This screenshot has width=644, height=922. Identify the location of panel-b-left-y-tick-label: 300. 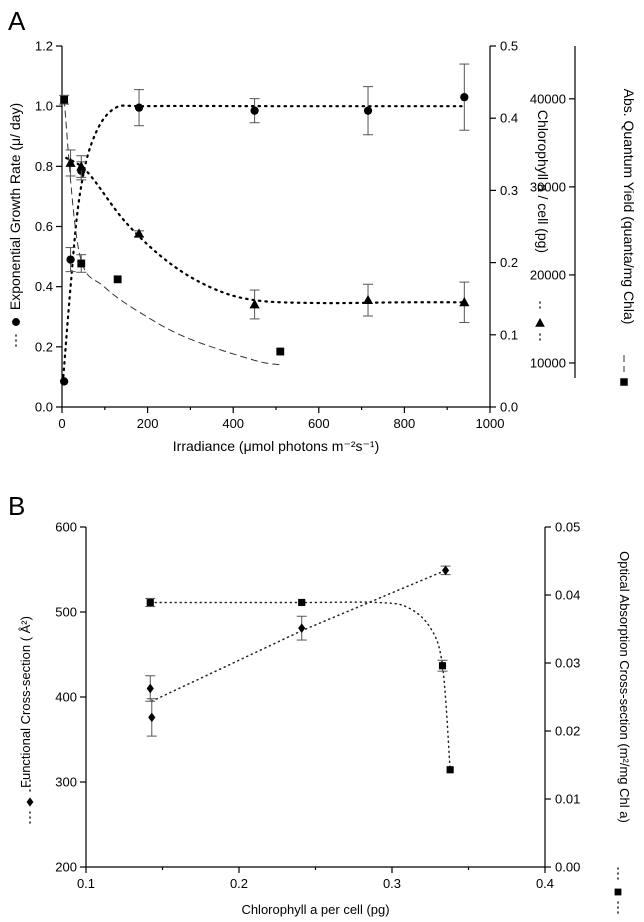
(66, 782).